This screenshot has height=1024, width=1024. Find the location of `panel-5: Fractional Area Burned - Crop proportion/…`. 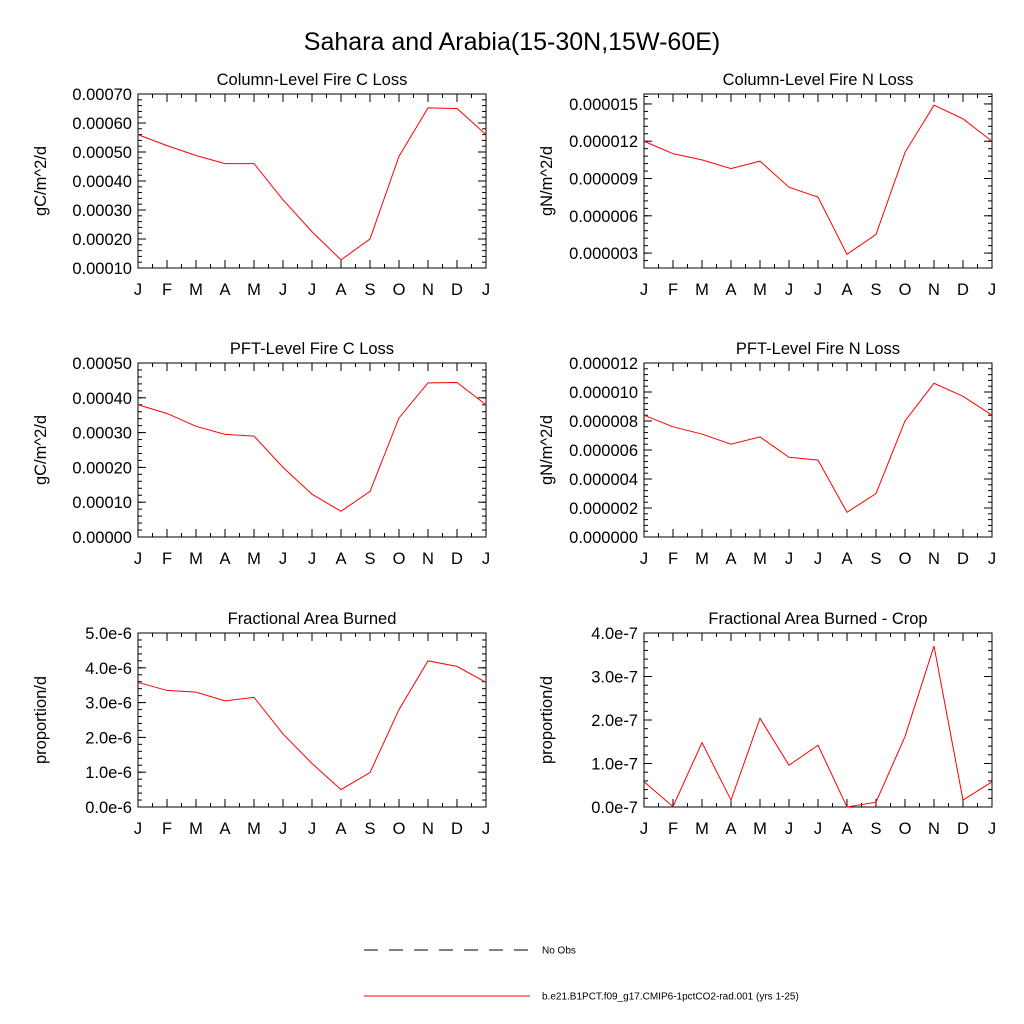

panel-5: Fractional Area Burned - Crop proportion/… is located at coordinates (767, 724).